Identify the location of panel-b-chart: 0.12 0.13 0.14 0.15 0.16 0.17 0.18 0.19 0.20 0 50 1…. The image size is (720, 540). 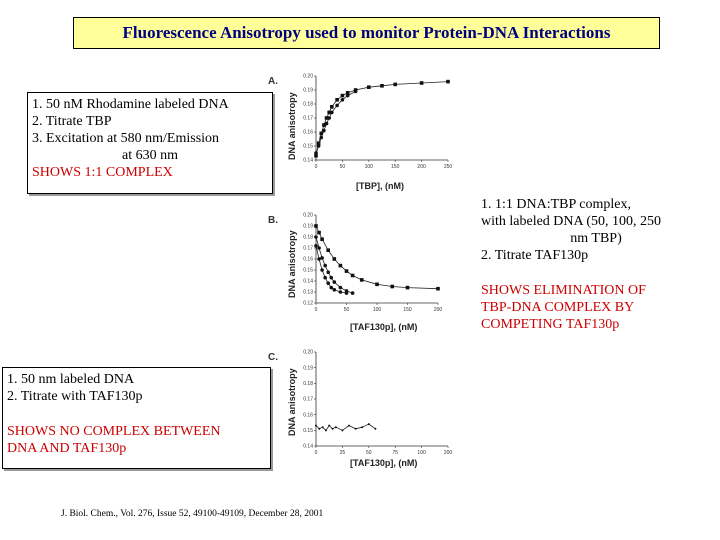
(373, 263).